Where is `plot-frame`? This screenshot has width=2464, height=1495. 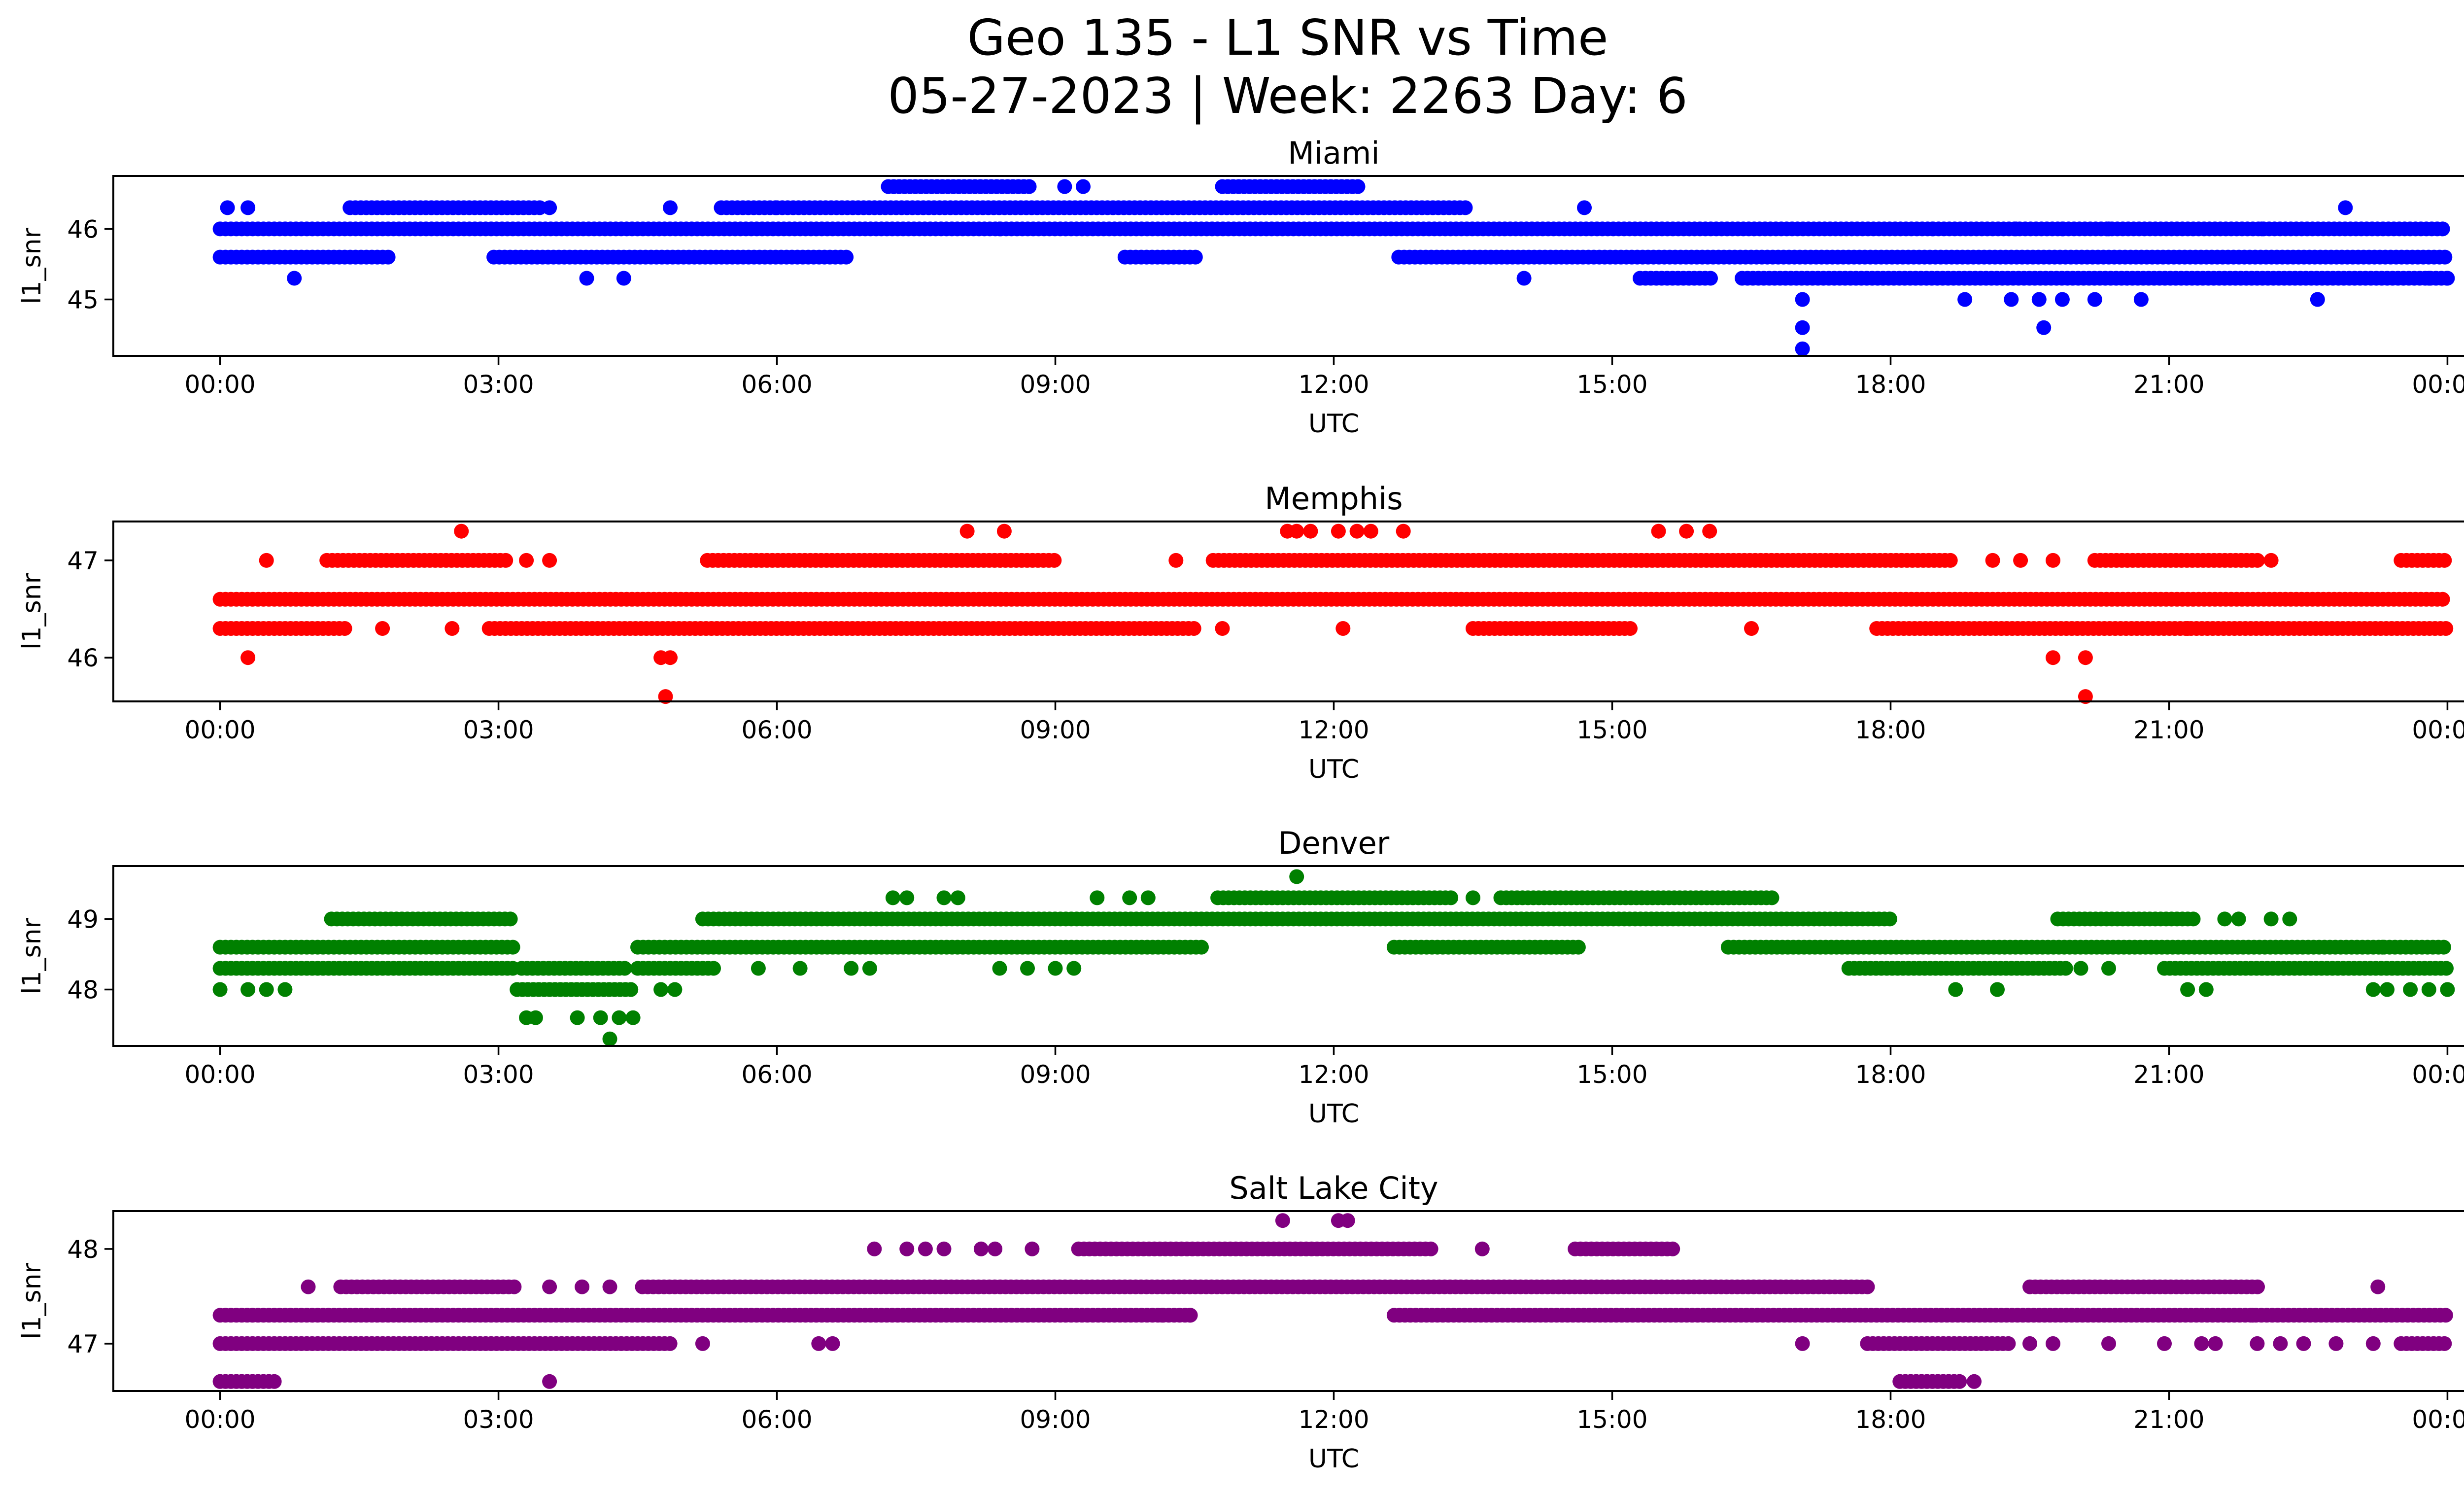
plot-frame is located at coordinates (1288, 1301).